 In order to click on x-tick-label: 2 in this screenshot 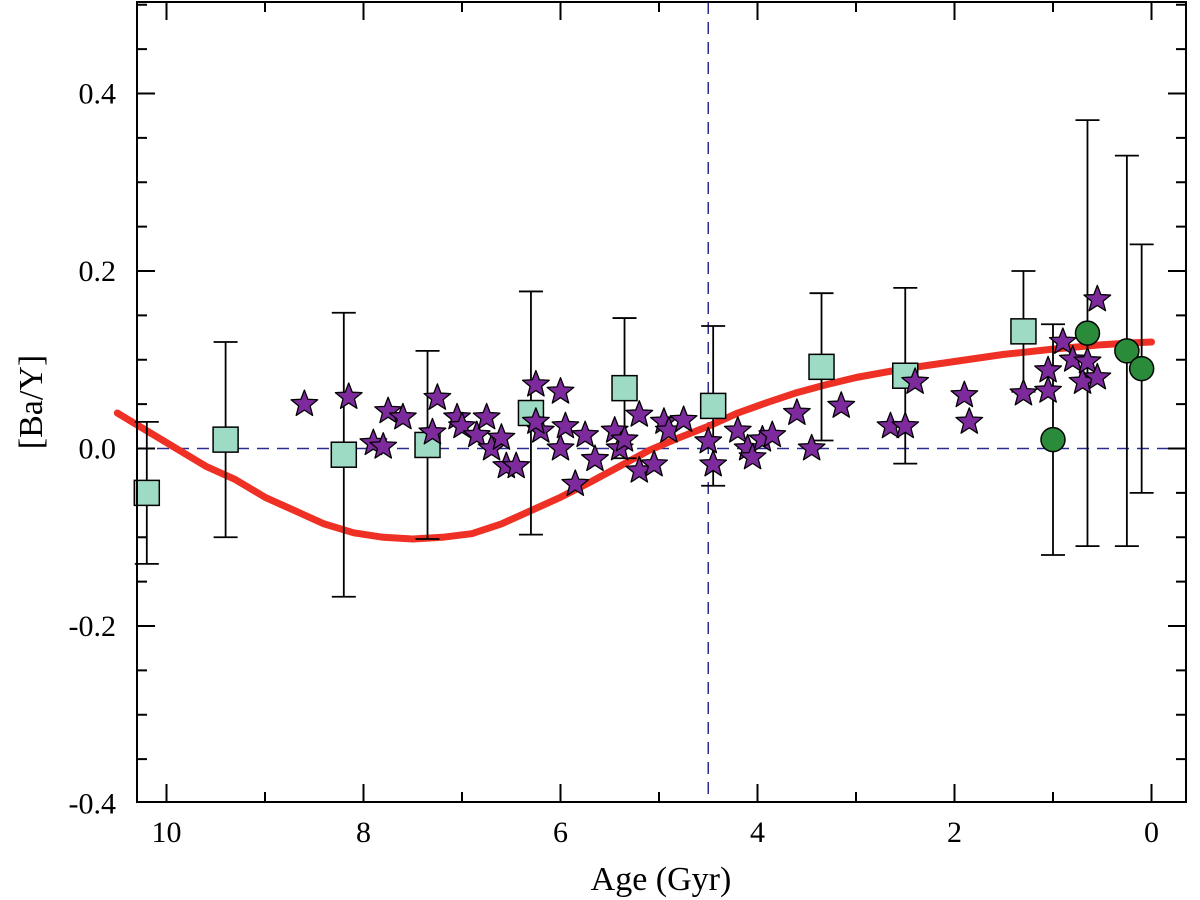, I will do `click(954, 832)`.